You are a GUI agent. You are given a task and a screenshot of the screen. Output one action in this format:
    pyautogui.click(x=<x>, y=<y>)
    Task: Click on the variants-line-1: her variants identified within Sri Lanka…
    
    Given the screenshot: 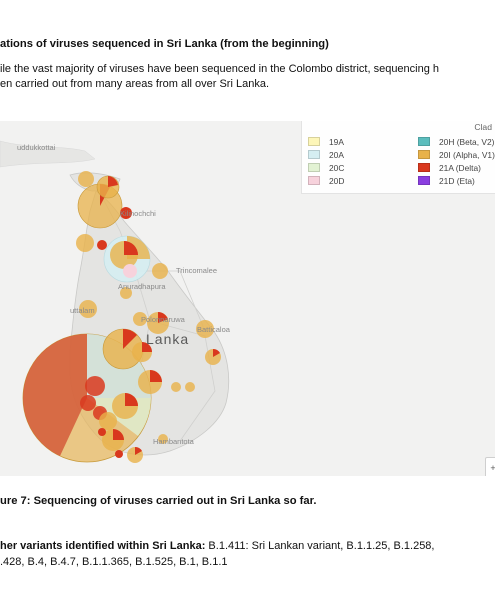 What is the action you would take?
    pyautogui.click(x=217, y=547)
    